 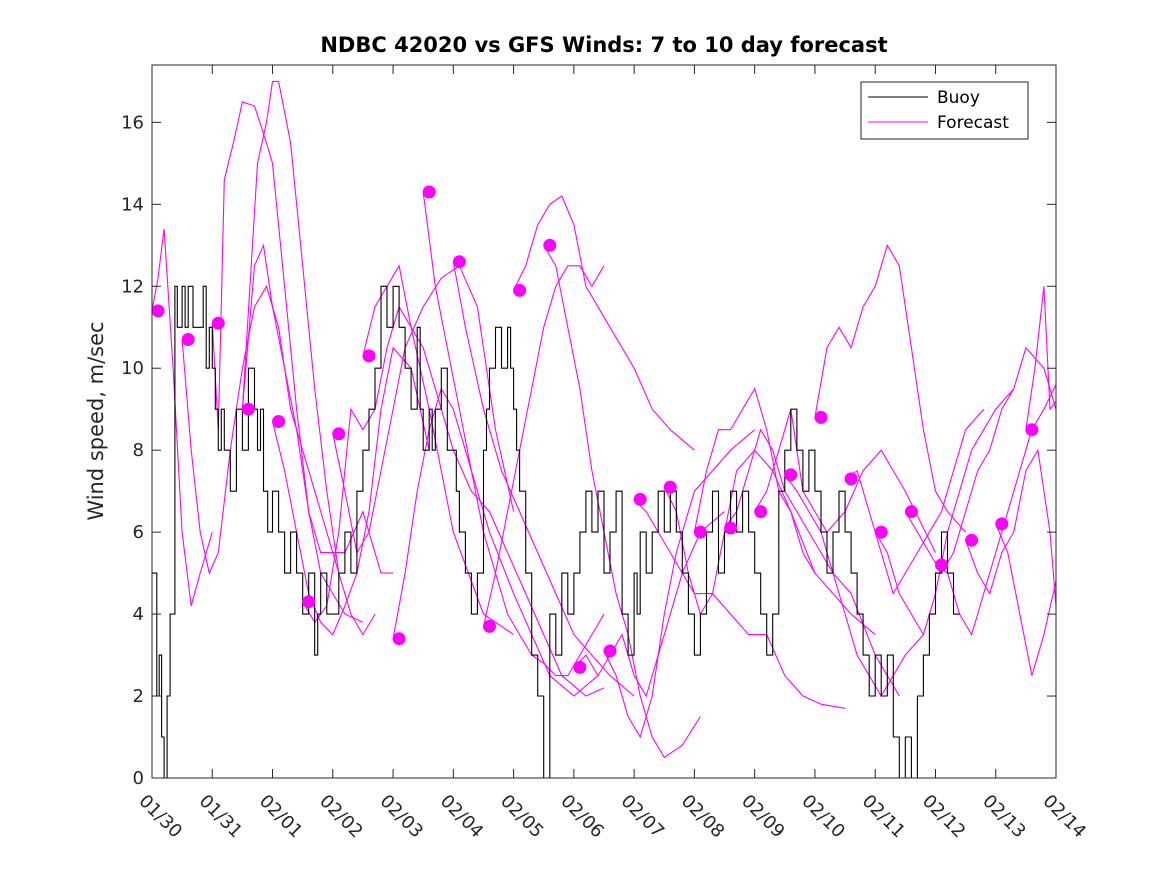 What do you see at coordinates (132, 122) in the screenshot?
I see `y-tick-label: 16` at bounding box center [132, 122].